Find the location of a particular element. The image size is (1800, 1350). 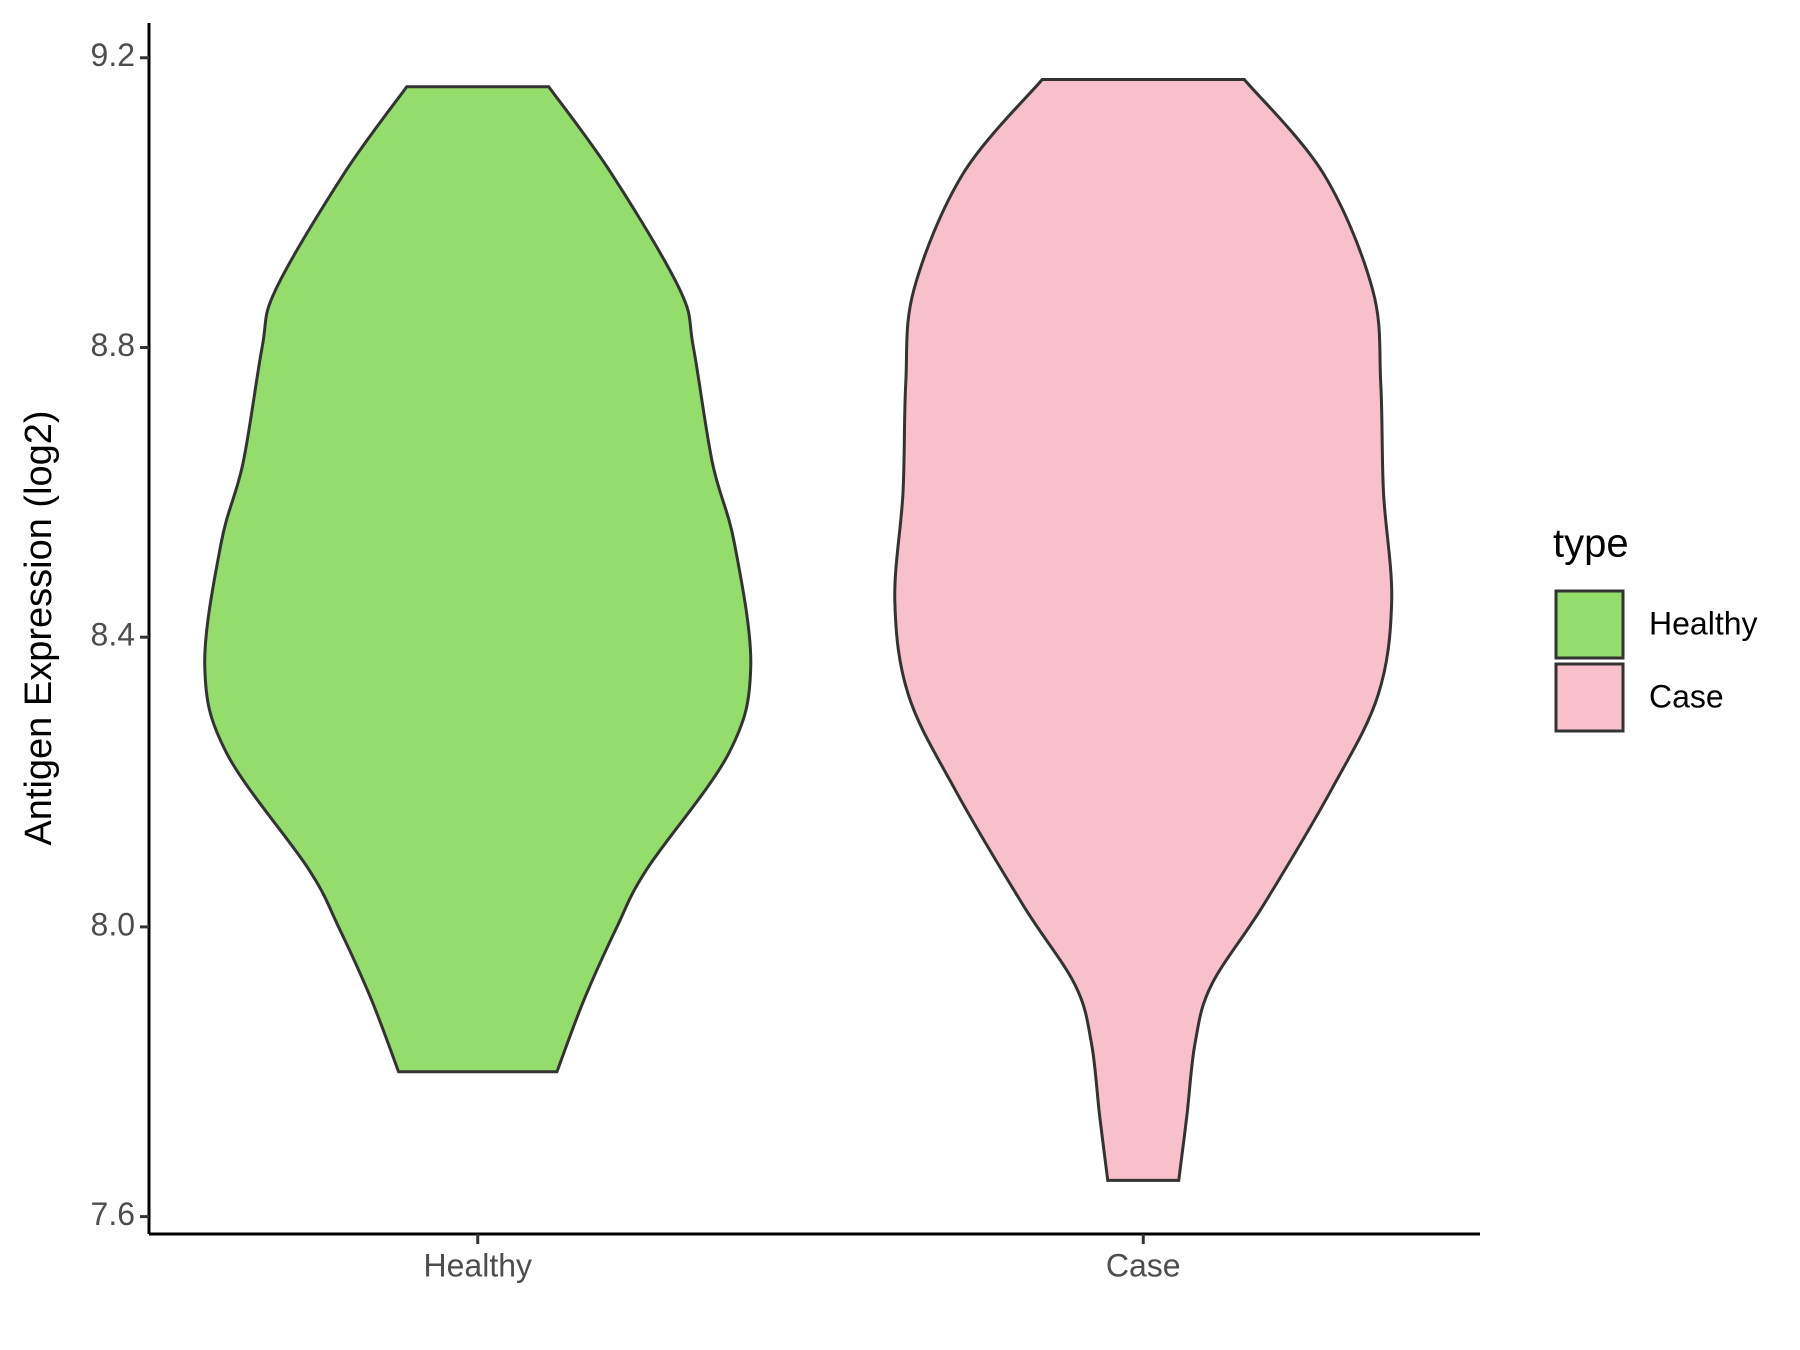

y-tick-label: 8.0 is located at coordinates (113, 924).